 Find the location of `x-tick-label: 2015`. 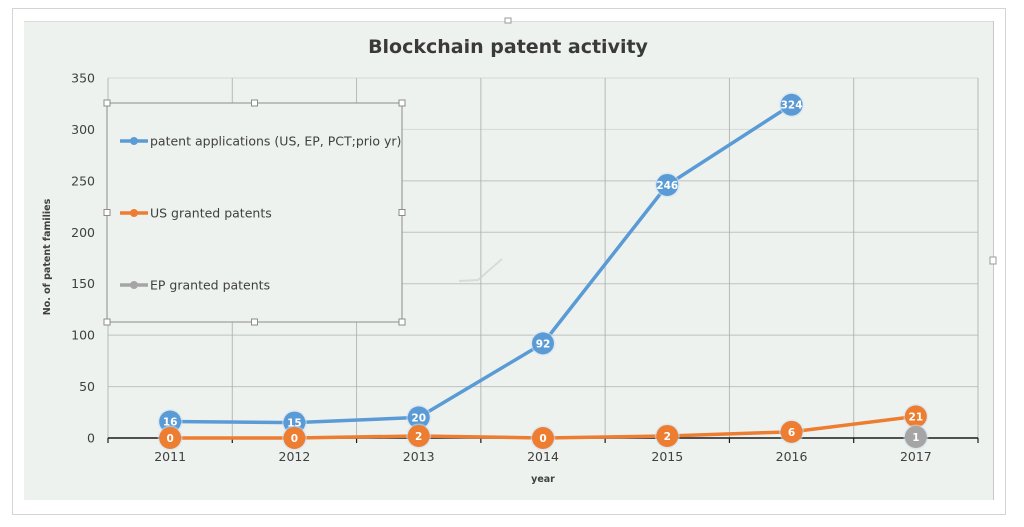

x-tick-label: 2015 is located at coordinates (667, 456).